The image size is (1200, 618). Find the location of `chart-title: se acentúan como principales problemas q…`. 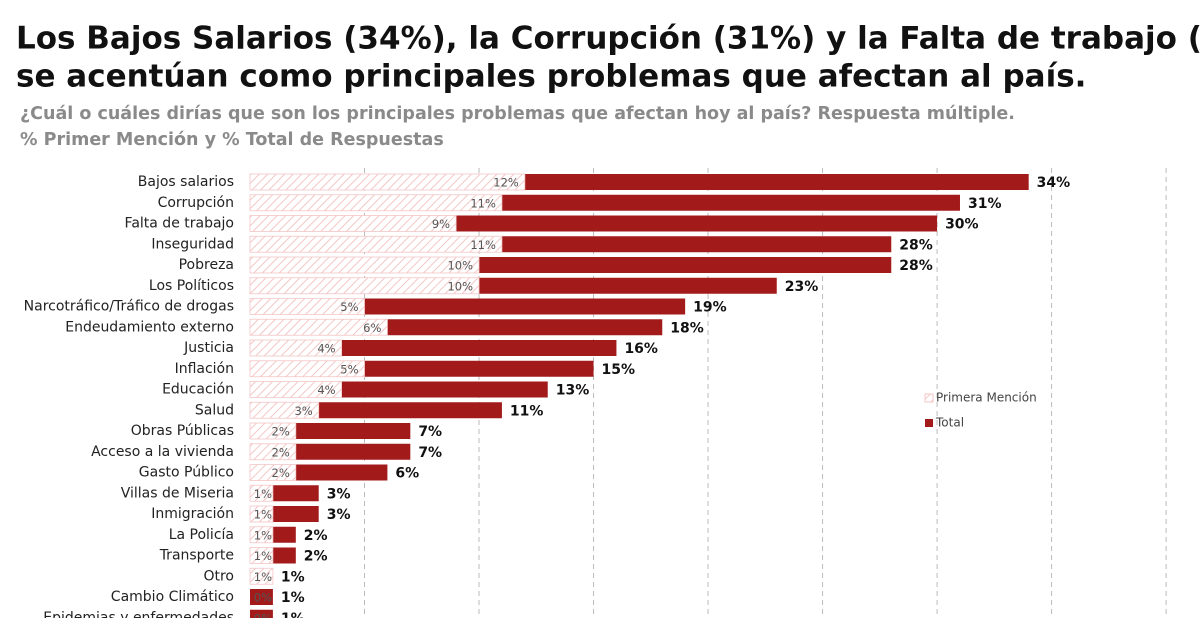

chart-title: se acentúan como principales problemas q… is located at coordinates (551, 77).